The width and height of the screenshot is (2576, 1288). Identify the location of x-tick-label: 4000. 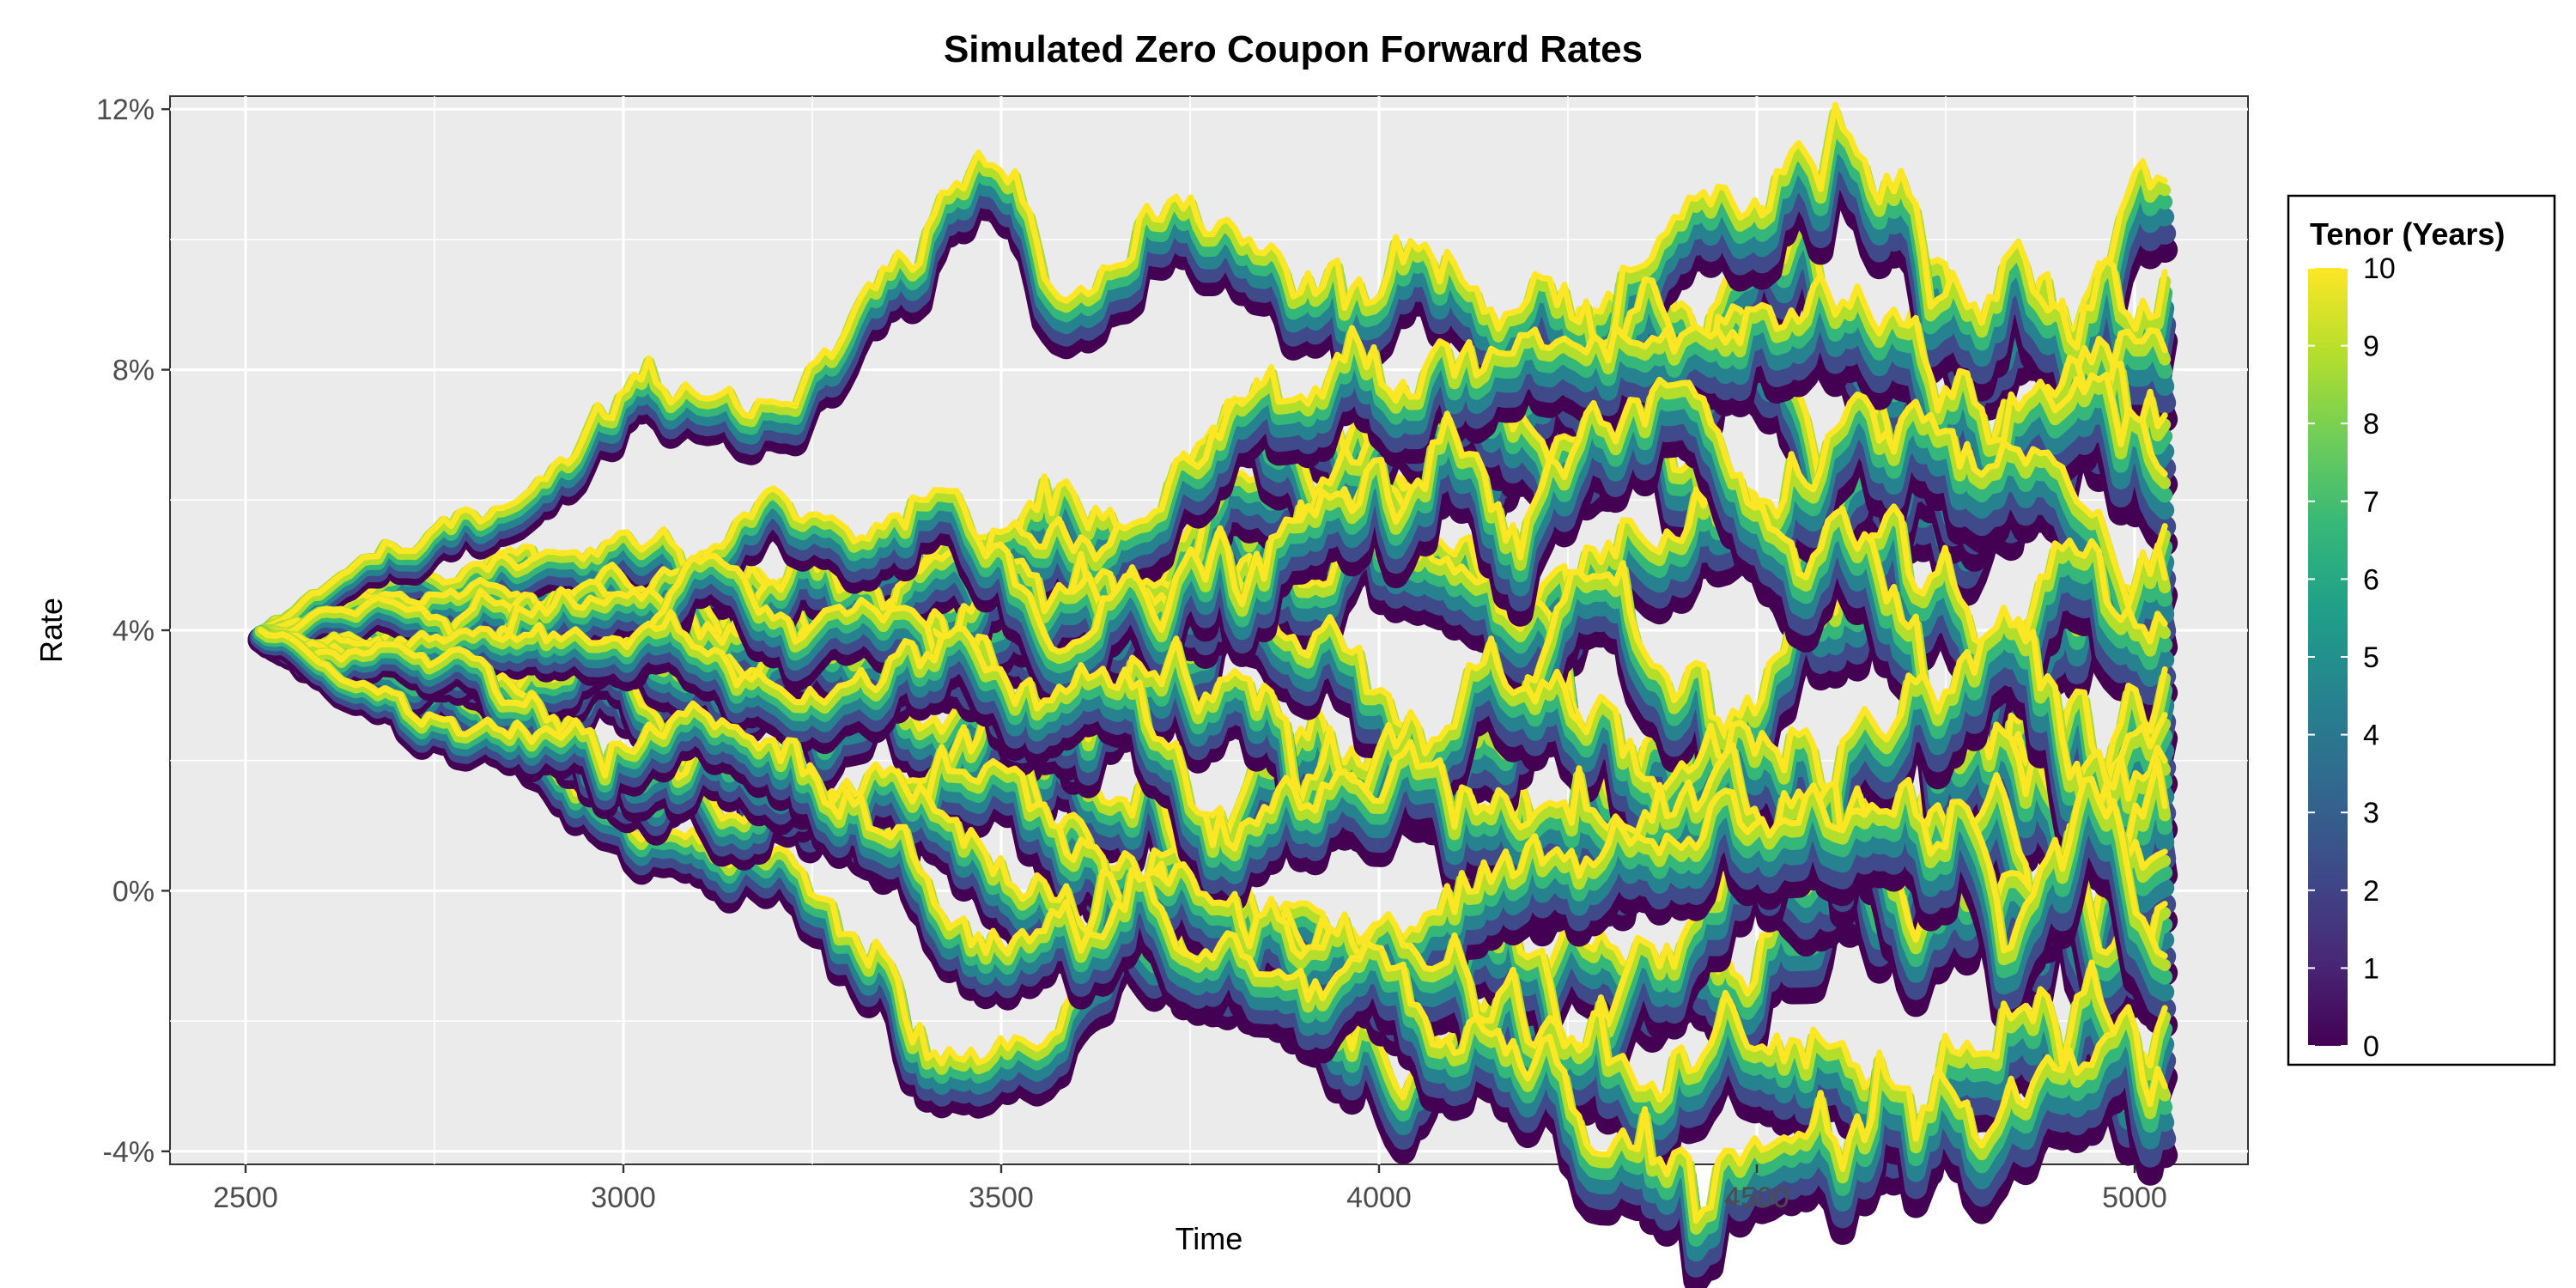
(1379, 1198).